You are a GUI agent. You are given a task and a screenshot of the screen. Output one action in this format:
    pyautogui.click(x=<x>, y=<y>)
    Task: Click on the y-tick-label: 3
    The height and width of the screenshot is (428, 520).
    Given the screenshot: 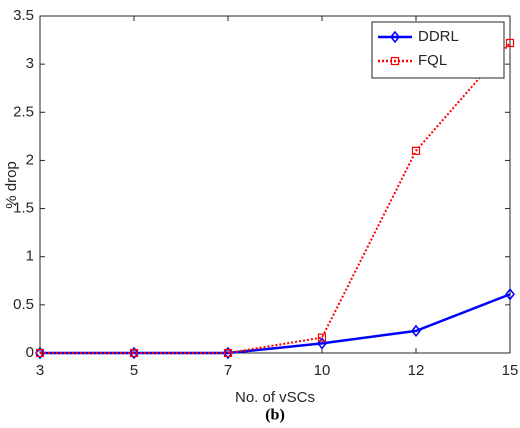 What is the action you would take?
    pyautogui.click(x=30, y=63)
    